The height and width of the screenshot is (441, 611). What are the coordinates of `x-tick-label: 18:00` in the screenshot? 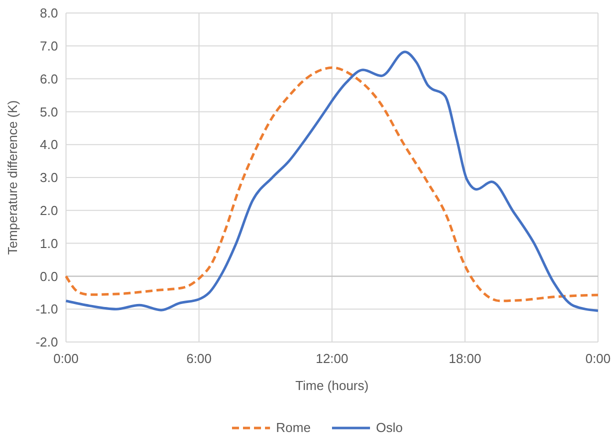 It's located at (465, 358).